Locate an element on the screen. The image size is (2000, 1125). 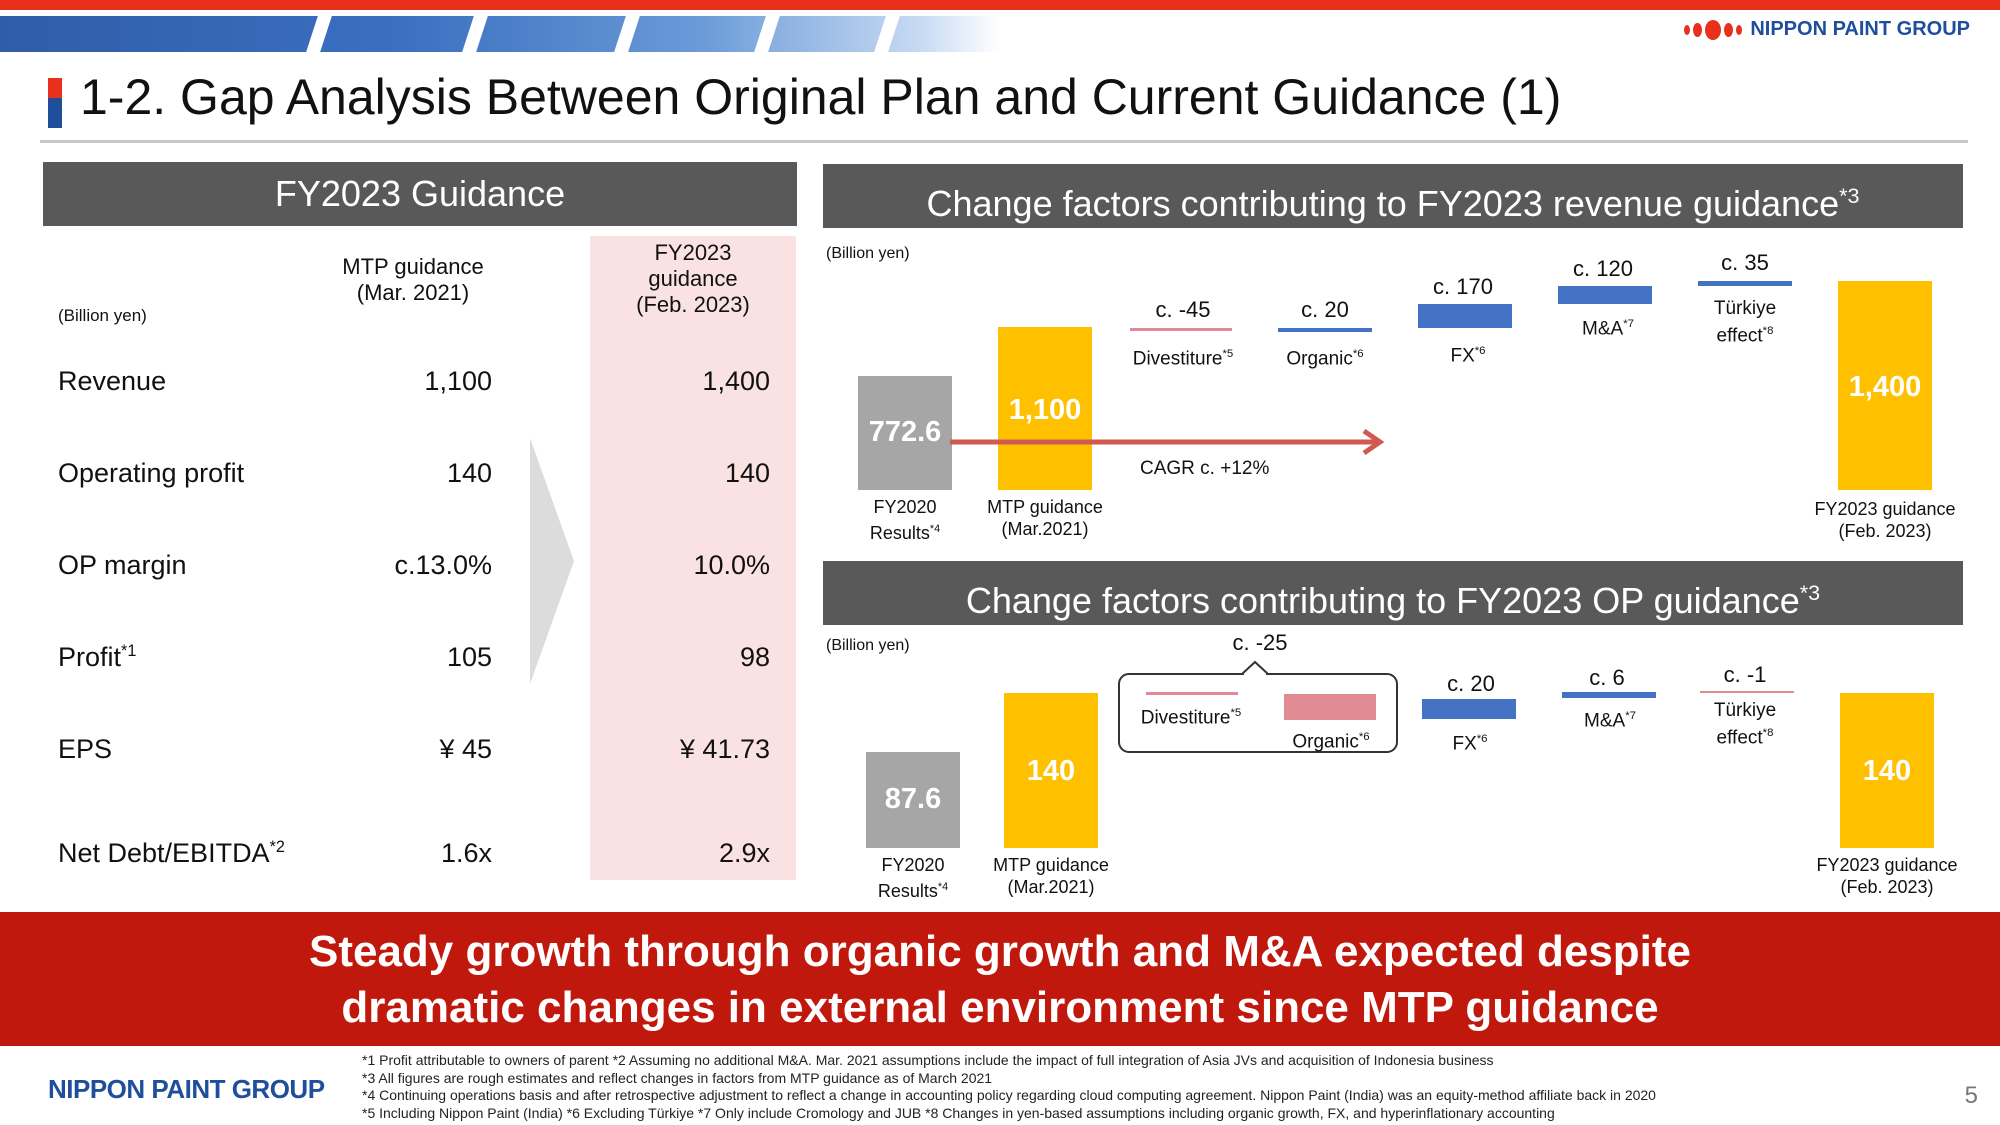
mtp-column-header: MTP guidance (Mar. 2021) is located at coordinates (413, 280).